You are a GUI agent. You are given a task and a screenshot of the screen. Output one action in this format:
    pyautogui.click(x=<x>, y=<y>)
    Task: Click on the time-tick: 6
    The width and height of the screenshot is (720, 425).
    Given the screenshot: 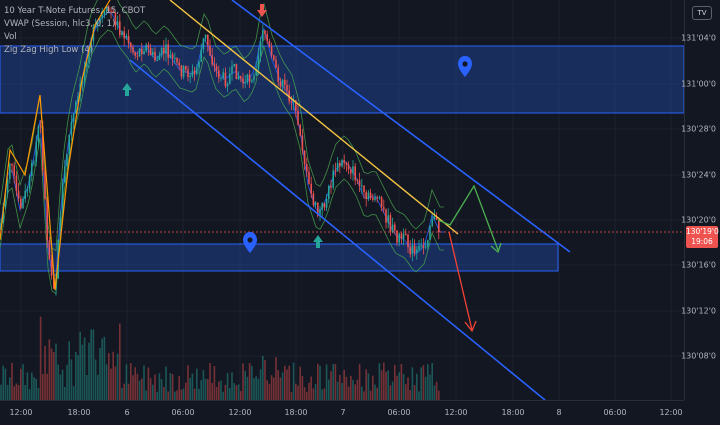 What is the action you would take?
    pyautogui.click(x=127, y=412)
    